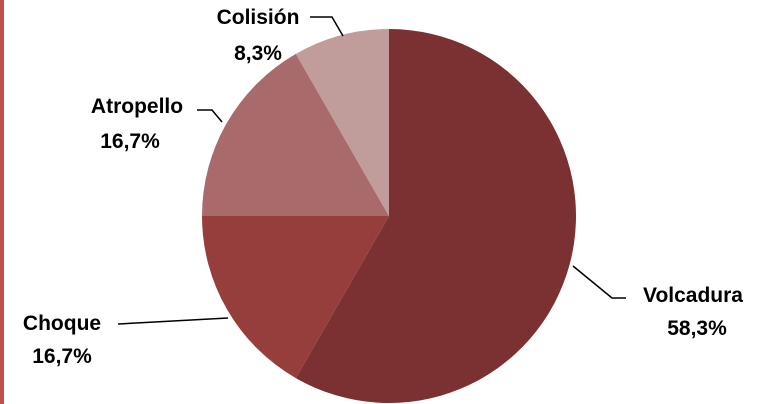  I want to click on value-label-colision: 8,3%, so click(258, 53).